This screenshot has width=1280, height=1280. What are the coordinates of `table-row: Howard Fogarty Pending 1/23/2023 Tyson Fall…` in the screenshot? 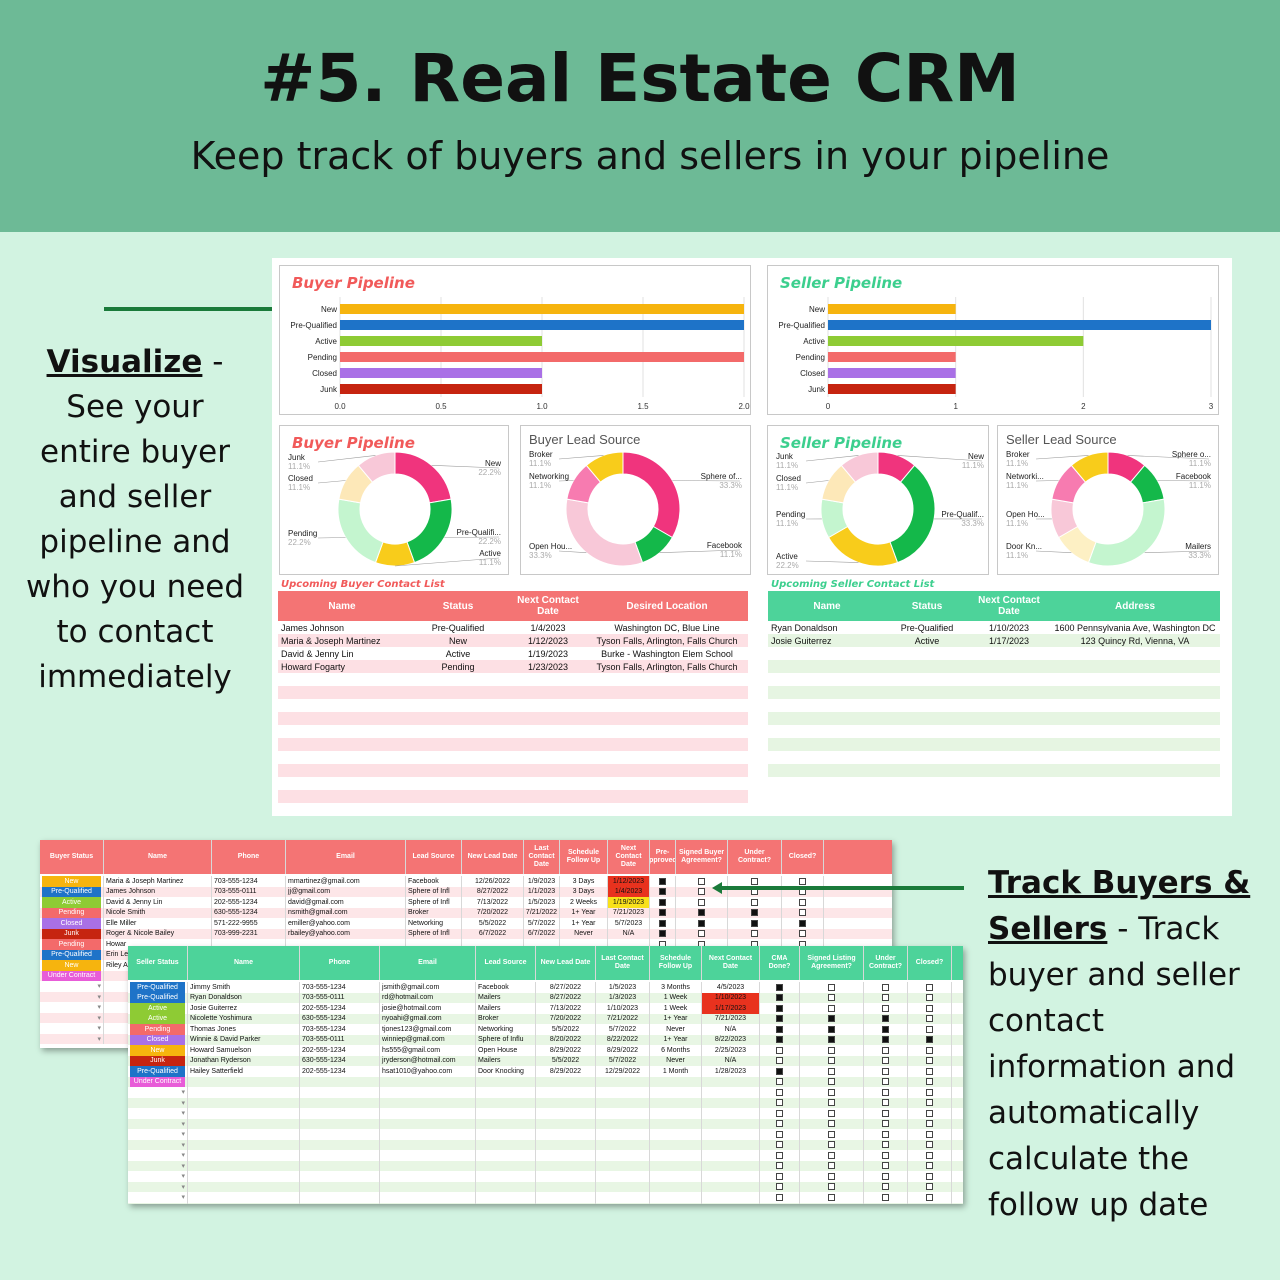 It's located at (513, 666).